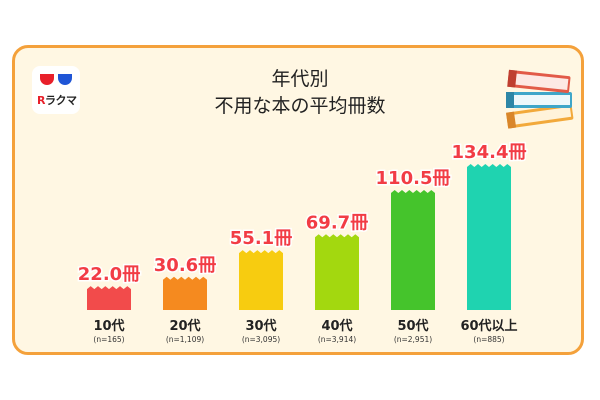 Image resolution: width=600 pixels, height=400 pixels. Describe the element at coordinates (413, 339) in the screenshot. I see `sample-size-label-4: (n=2,951)` at that location.